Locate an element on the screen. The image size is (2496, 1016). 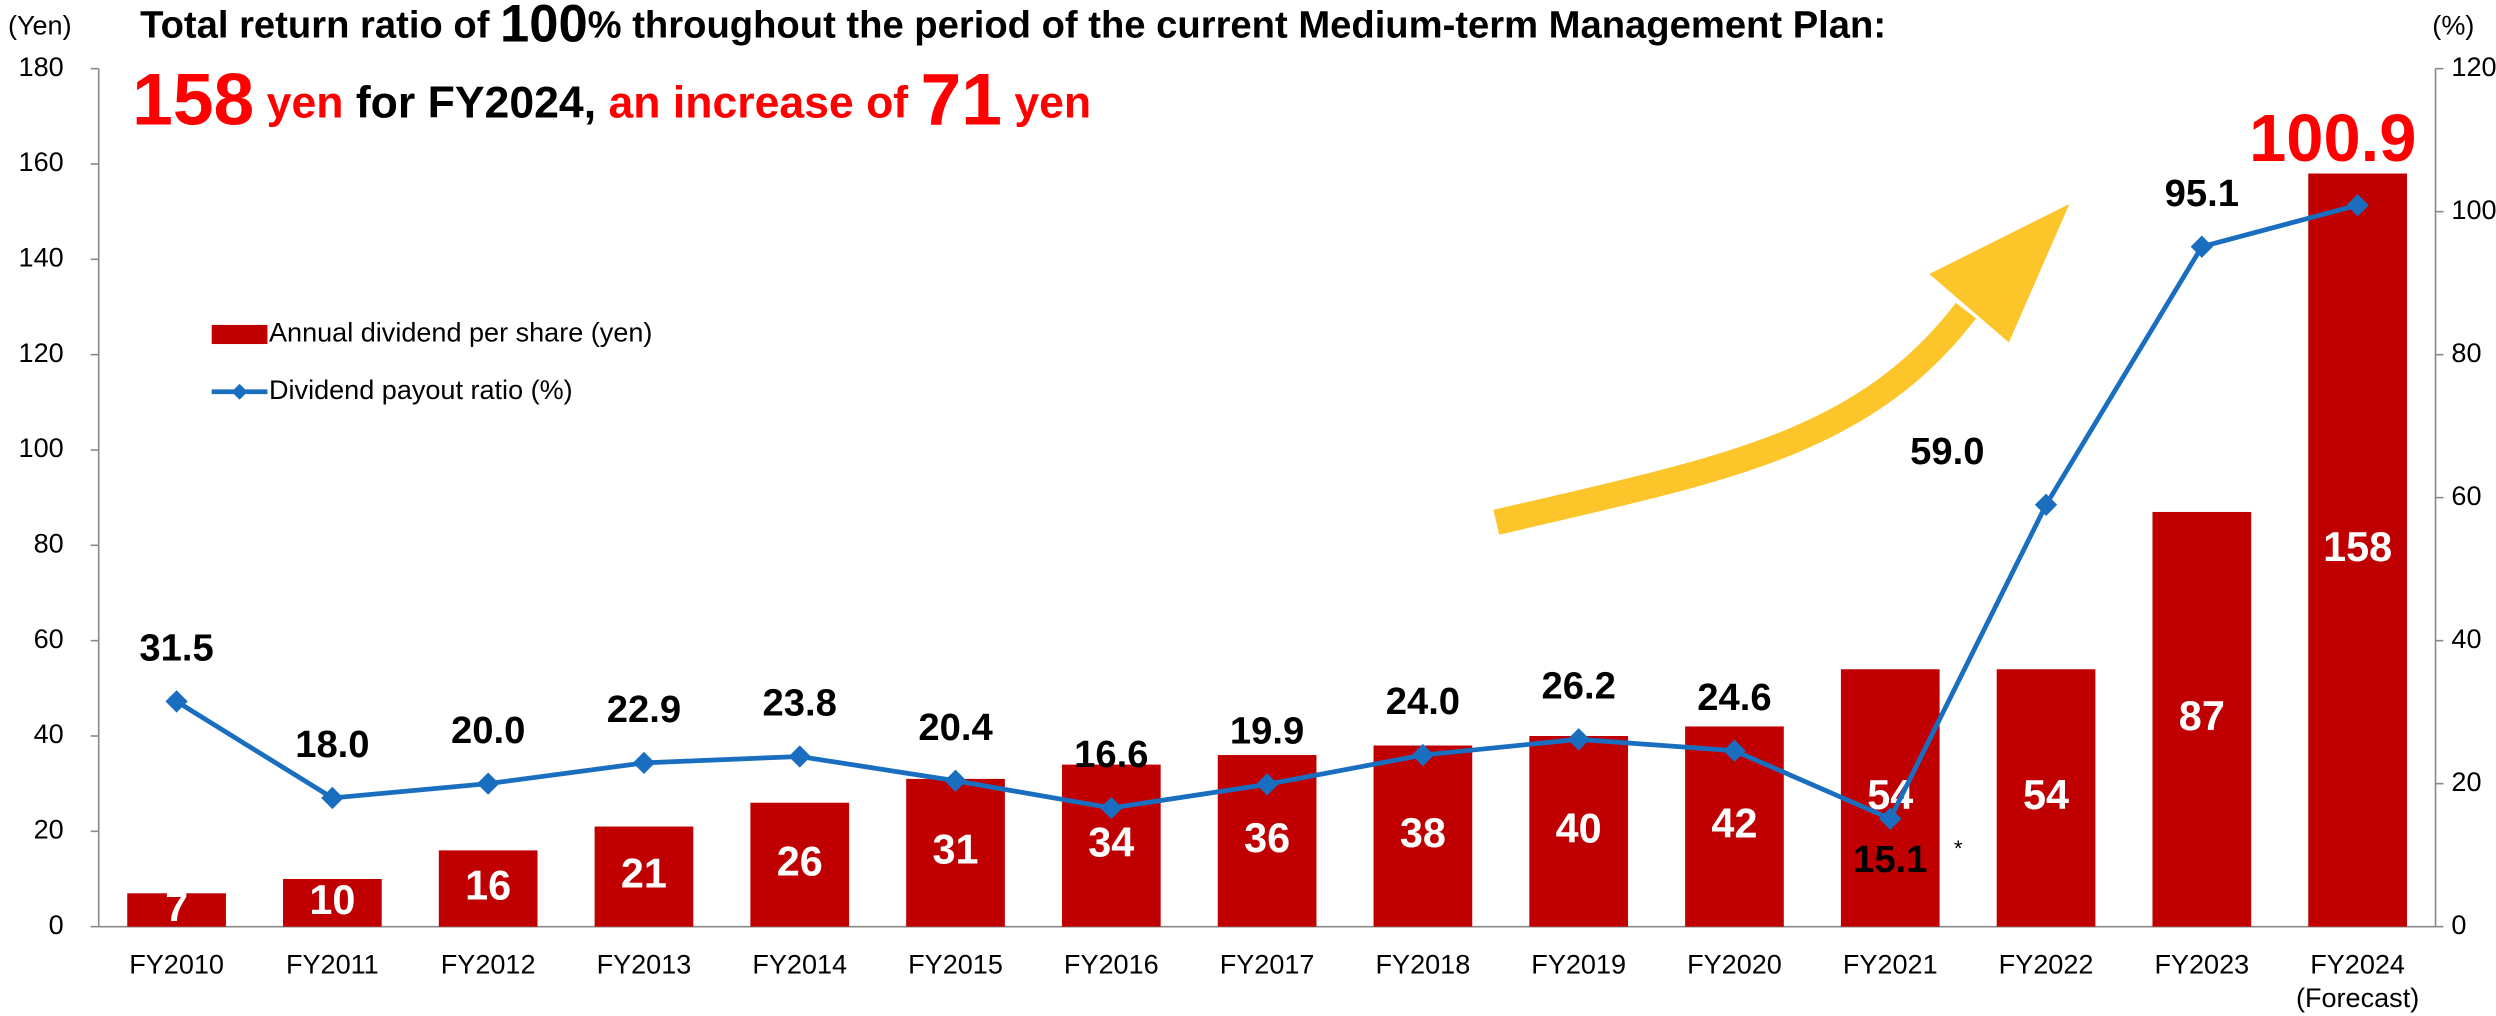
title-part: Total return ratio of is located at coordinates (320, 24).